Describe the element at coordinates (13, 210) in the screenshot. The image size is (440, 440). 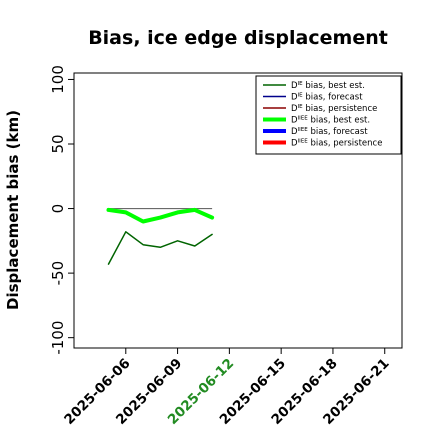
I see `y-axis-label: Displacement bias (km)` at that location.